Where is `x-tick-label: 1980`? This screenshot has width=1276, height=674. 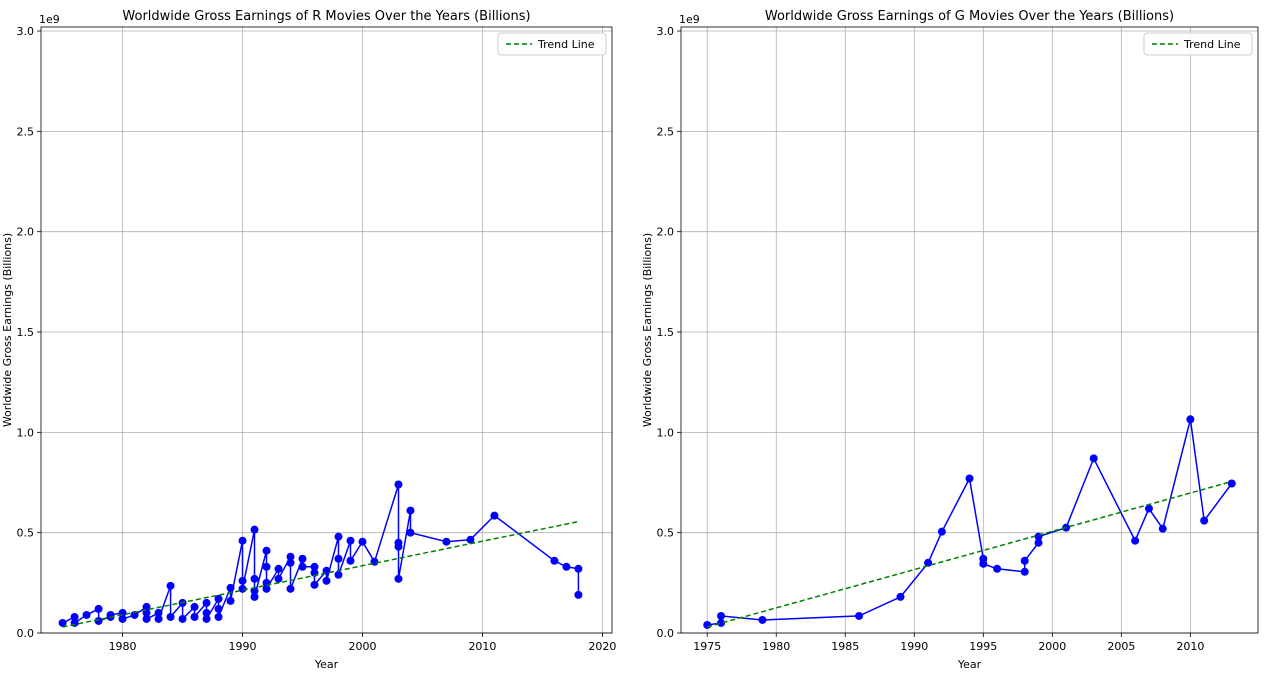
x-tick-label: 1980 is located at coordinates (776, 646).